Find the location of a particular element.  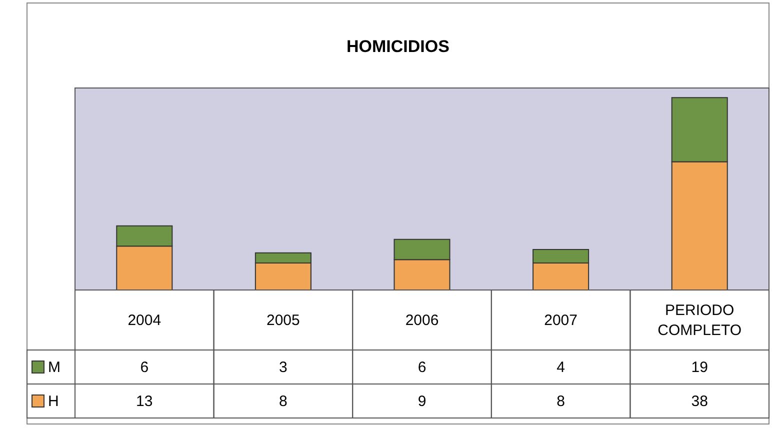

legend-label: H is located at coordinates (53, 401).